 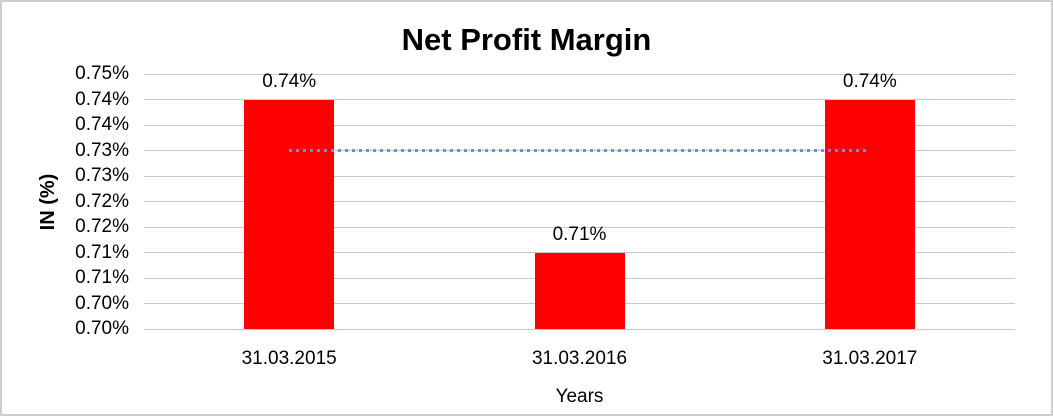 What do you see at coordinates (870, 358) in the screenshot?
I see `x-category-label: 31.03.2017` at bounding box center [870, 358].